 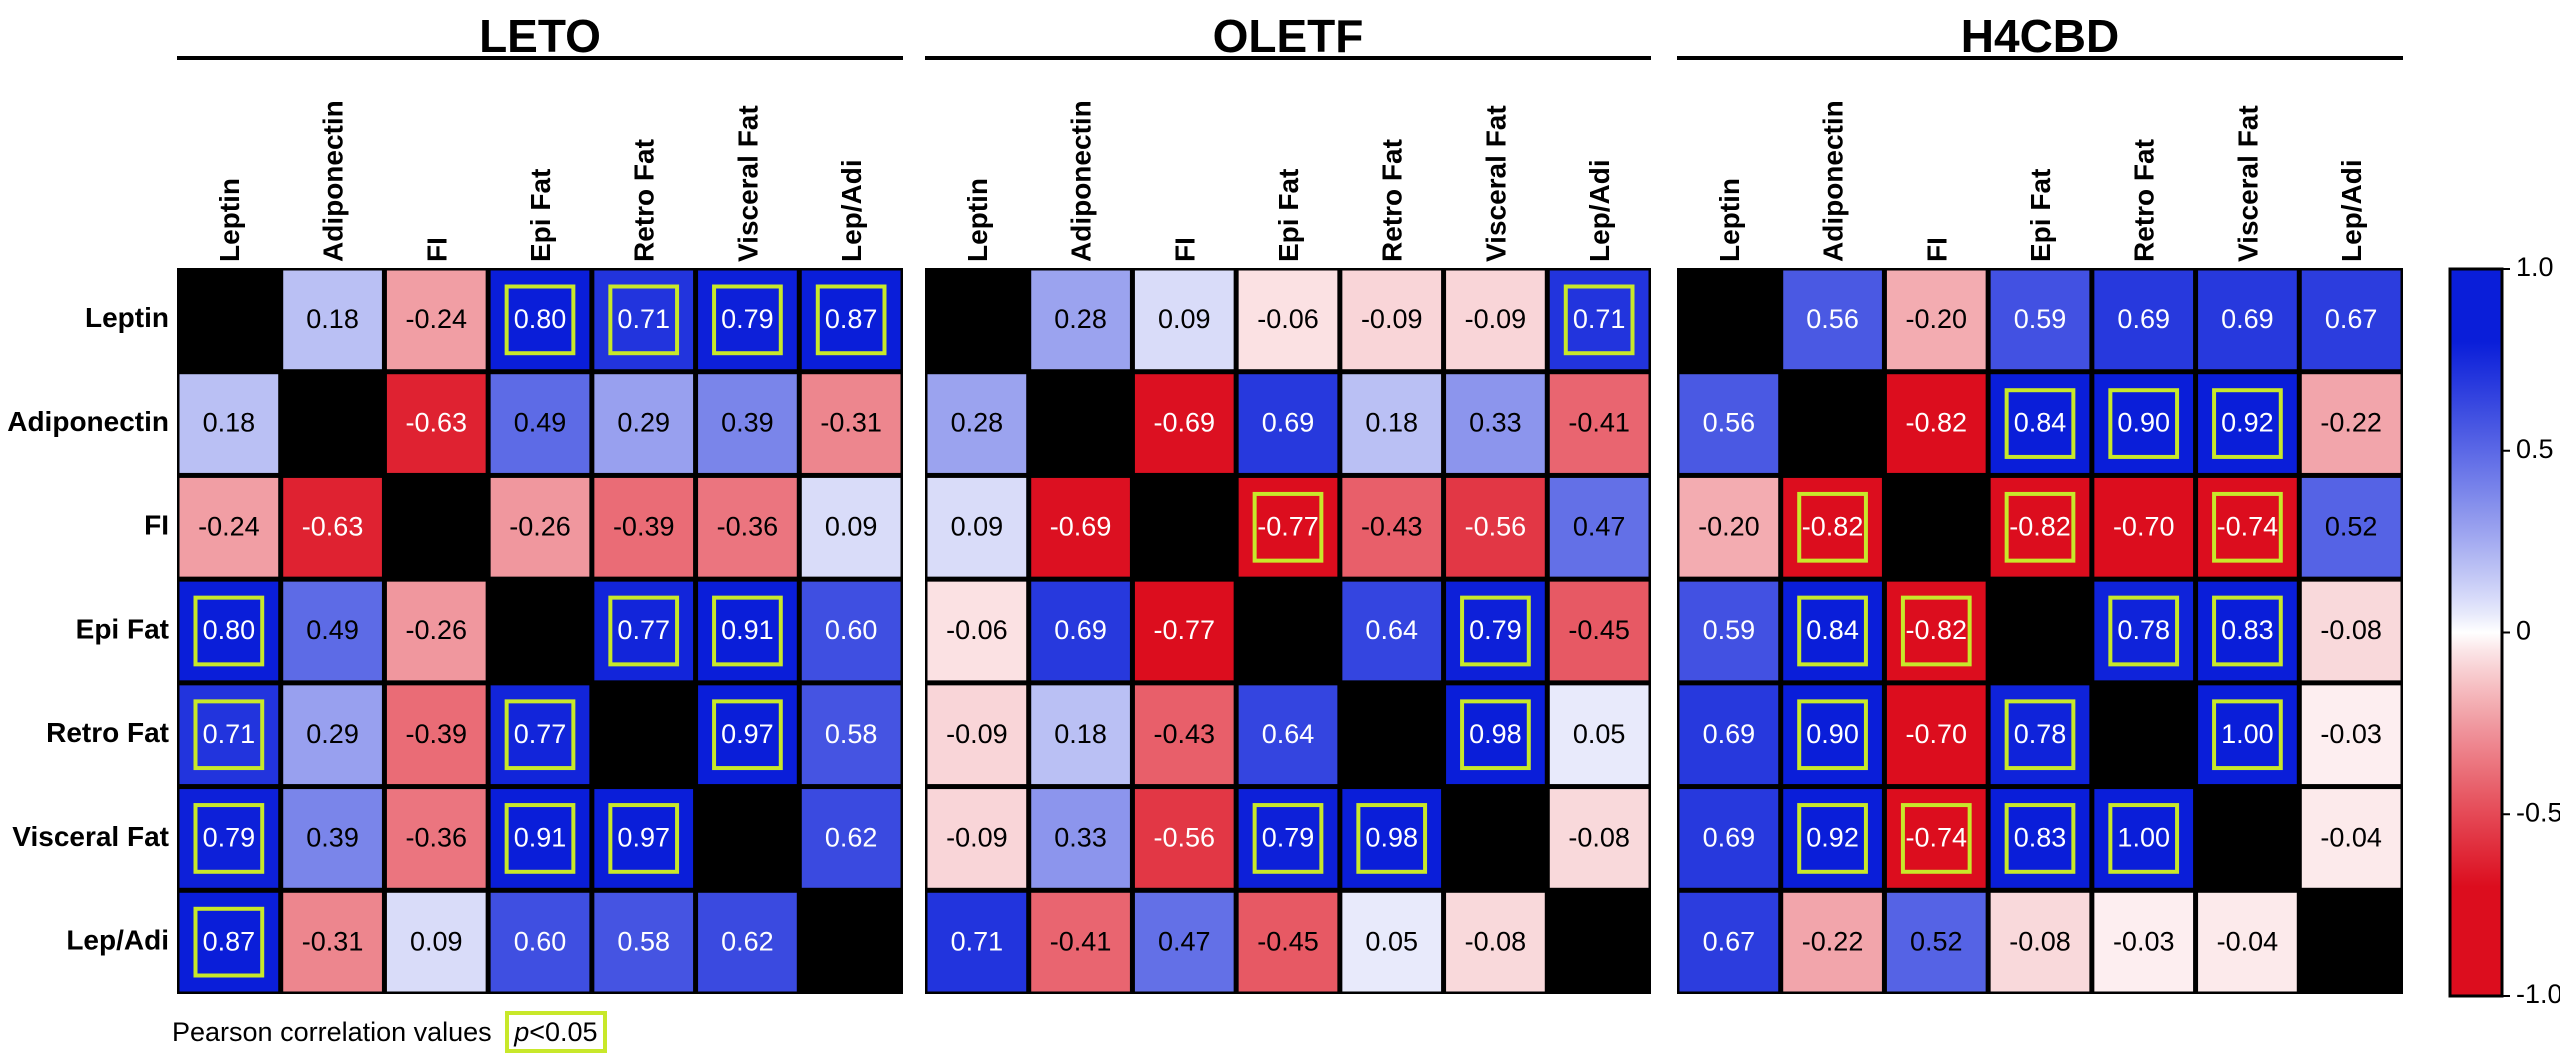 I want to click on cell-value-label: 0.09, so click(x=436, y=941).